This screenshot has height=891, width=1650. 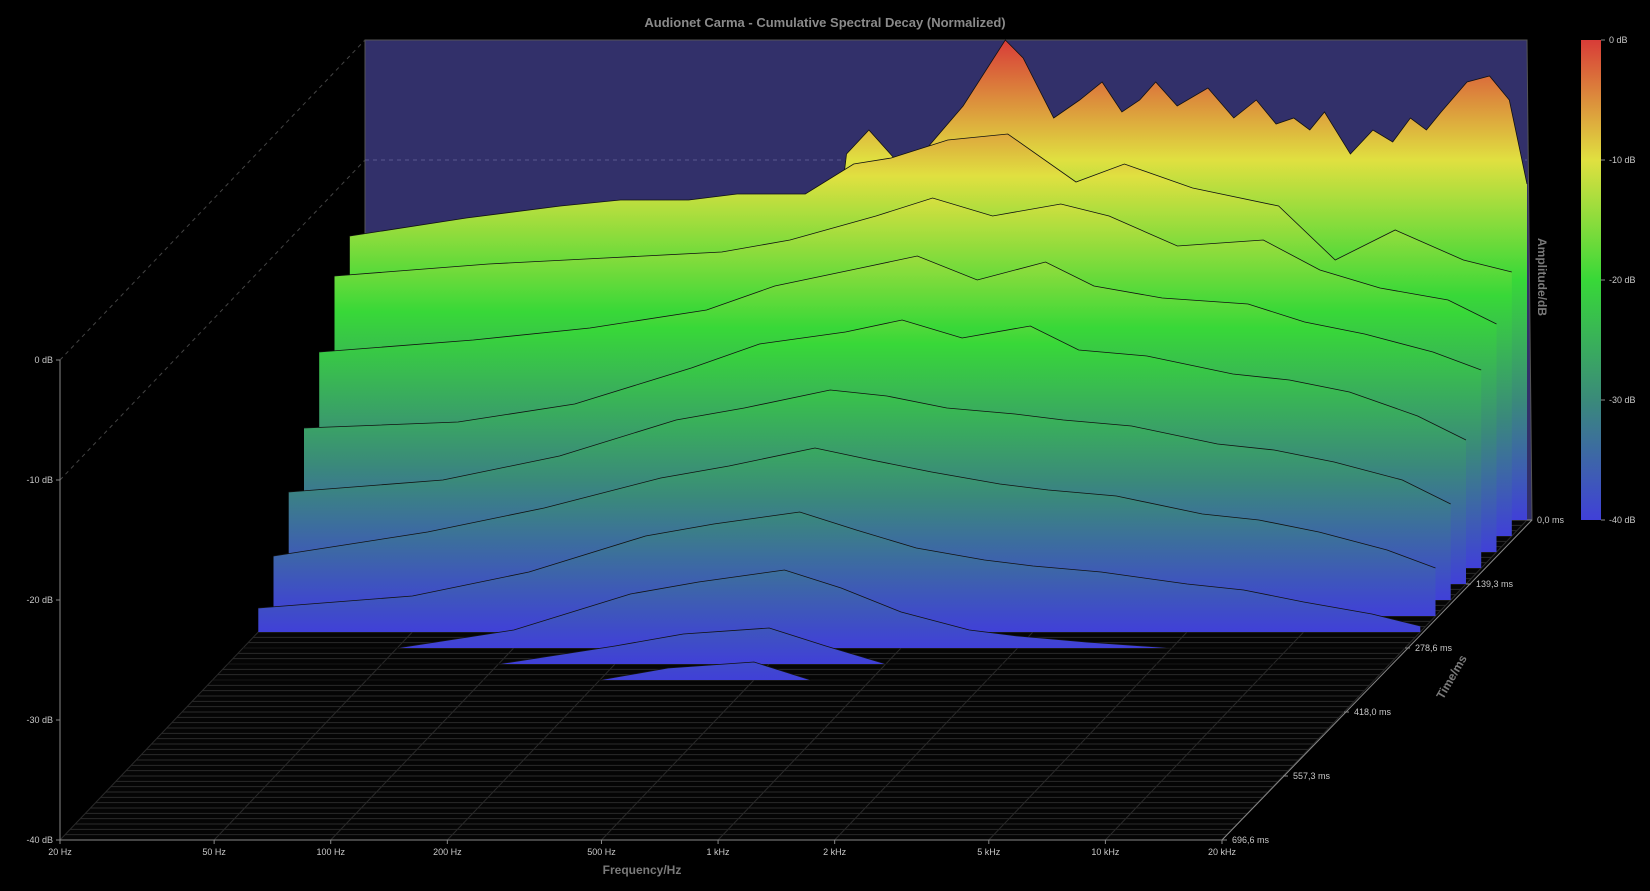 I want to click on colorbar-tick-label: -20 dB, so click(x=1622, y=280).